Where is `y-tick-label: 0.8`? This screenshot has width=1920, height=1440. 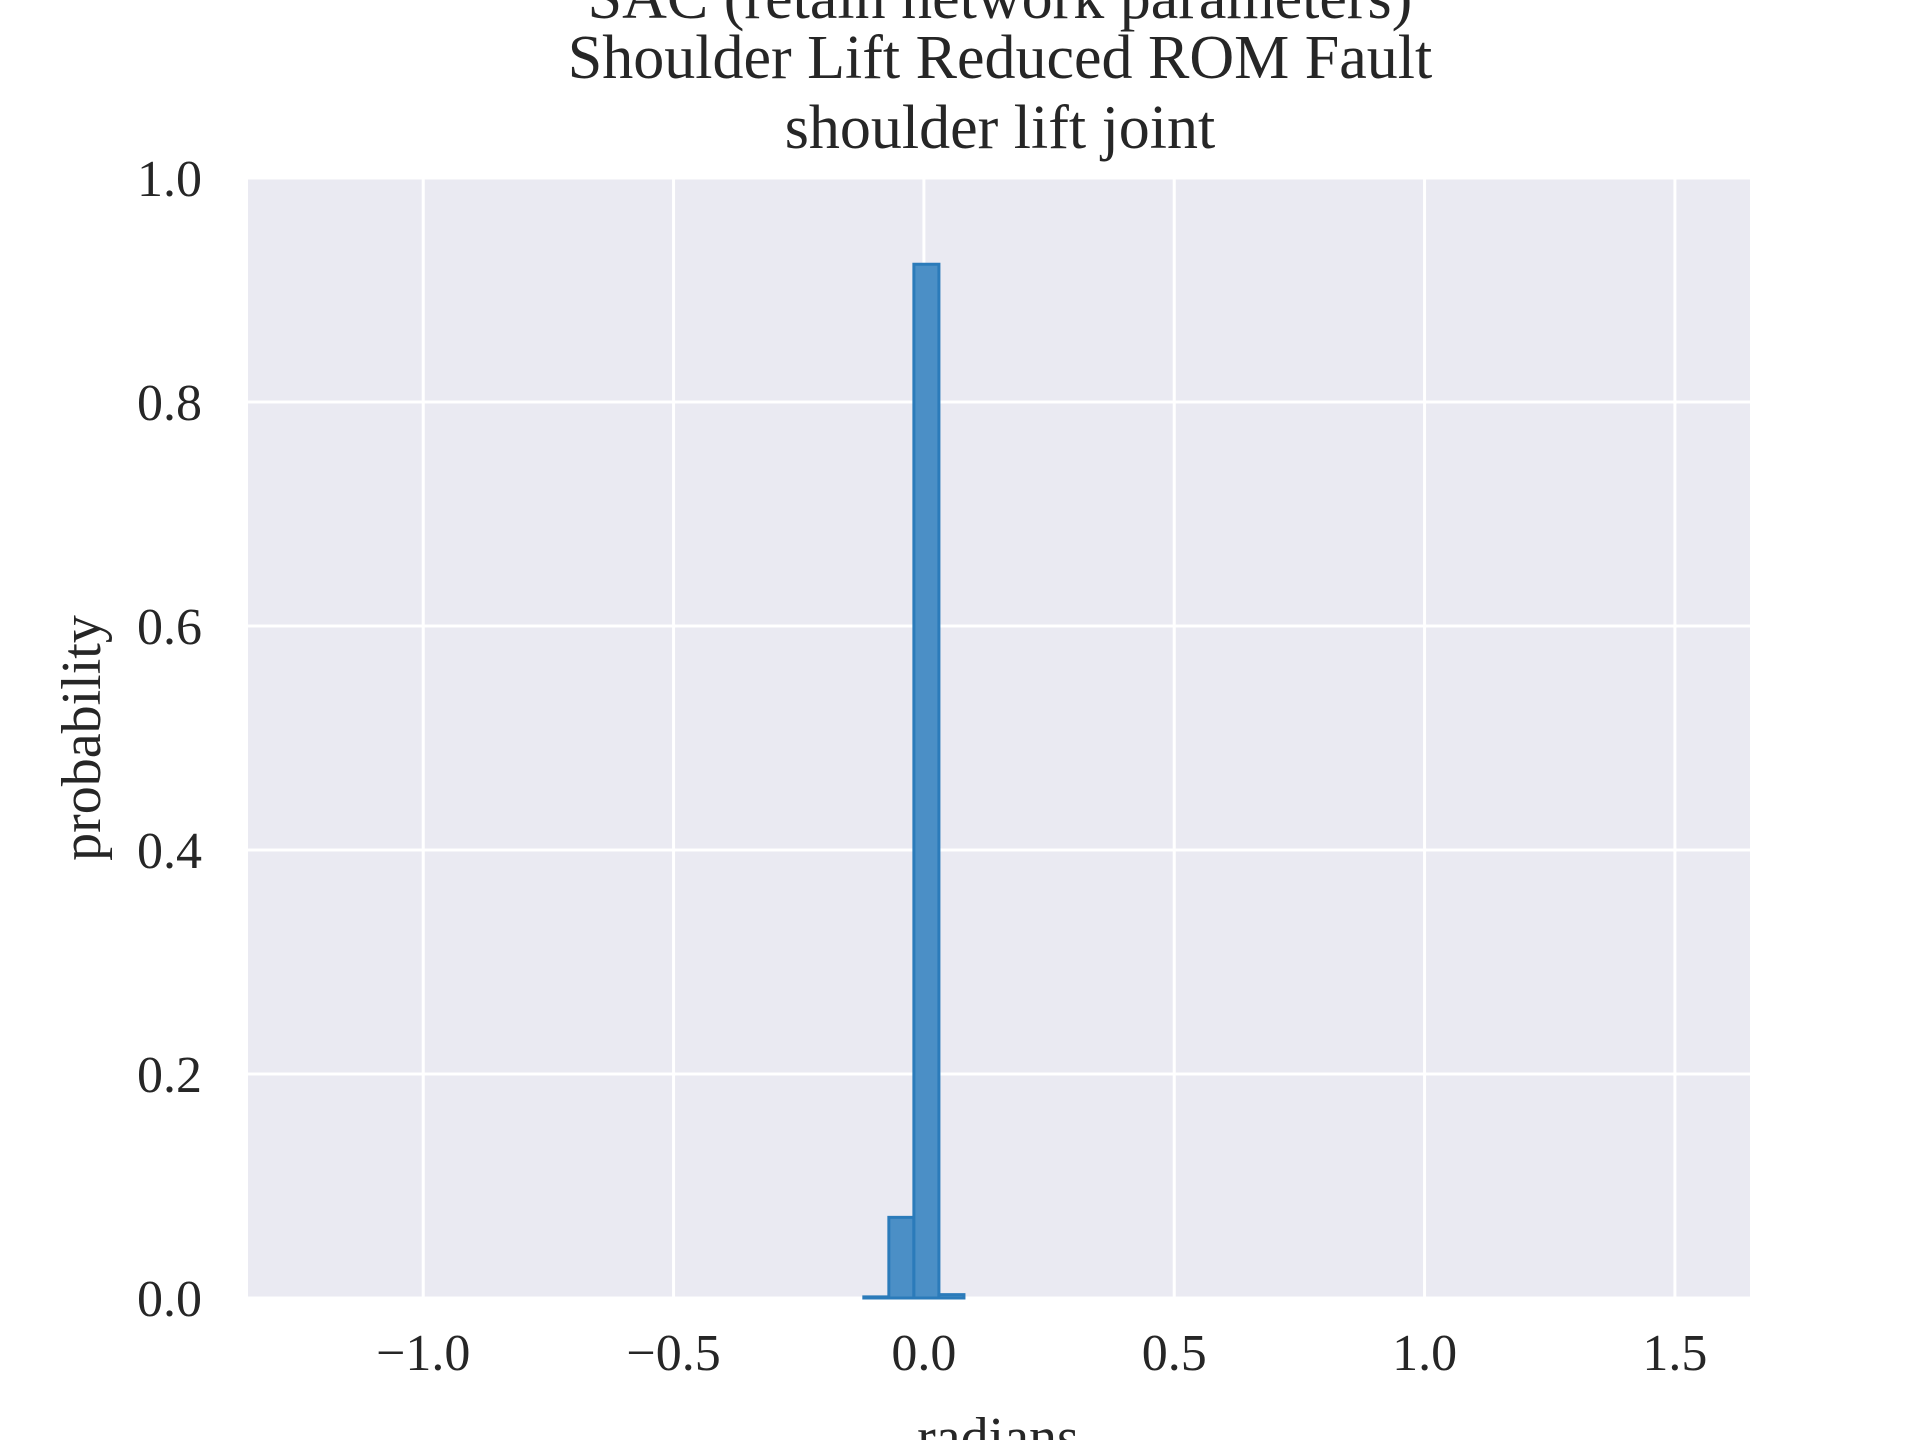
y-tick-label: 0.8 is located at coordinates (169, 403).